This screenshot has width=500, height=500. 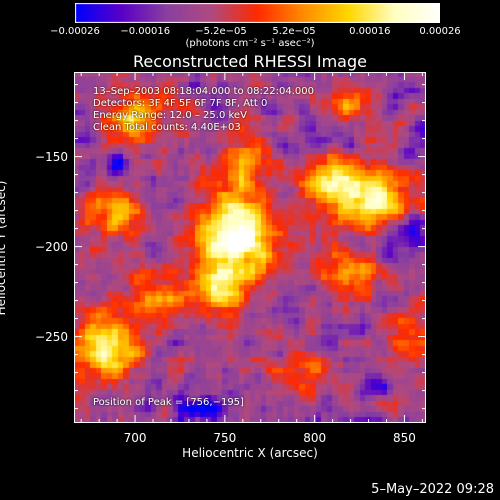 I want to click on chart-title: Reconstructed RHESSI Image, so click(x=250, y=61).